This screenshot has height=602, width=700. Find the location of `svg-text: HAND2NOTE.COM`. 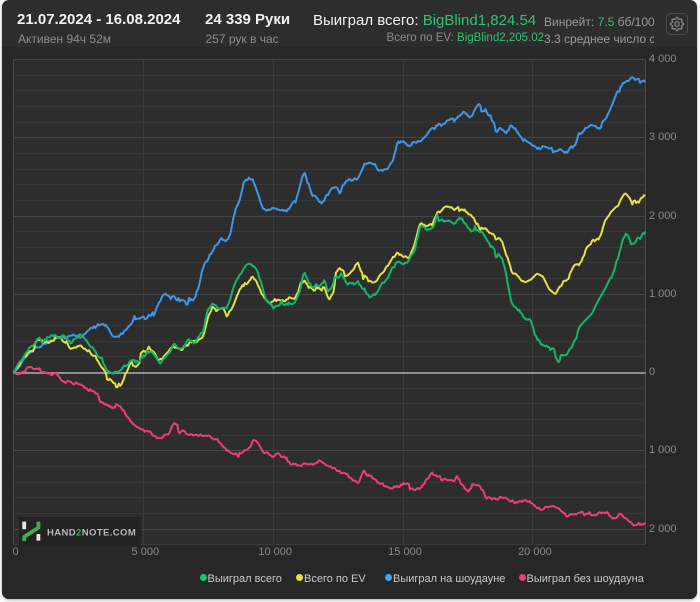

svg-text: HAND2NOTE.COM is located at coordinates (91, 533).